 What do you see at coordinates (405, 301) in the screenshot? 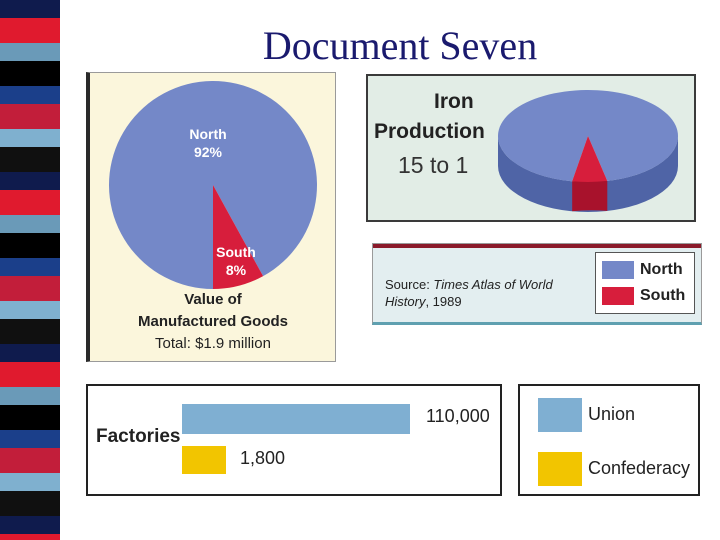
I see `source-title-continued: History` at bounding box center [405, 301].